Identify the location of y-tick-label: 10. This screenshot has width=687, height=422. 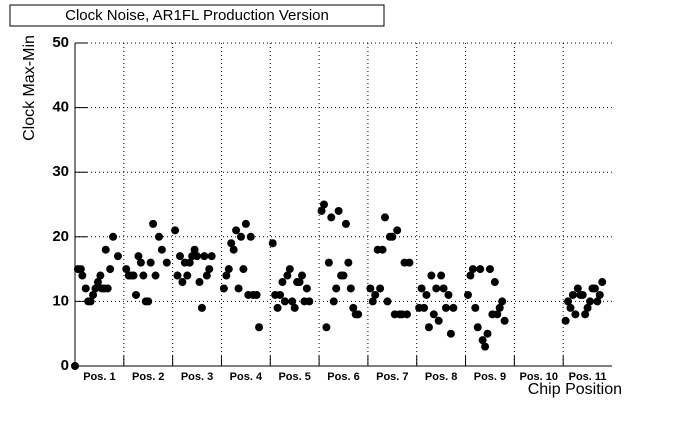
(60, 300).